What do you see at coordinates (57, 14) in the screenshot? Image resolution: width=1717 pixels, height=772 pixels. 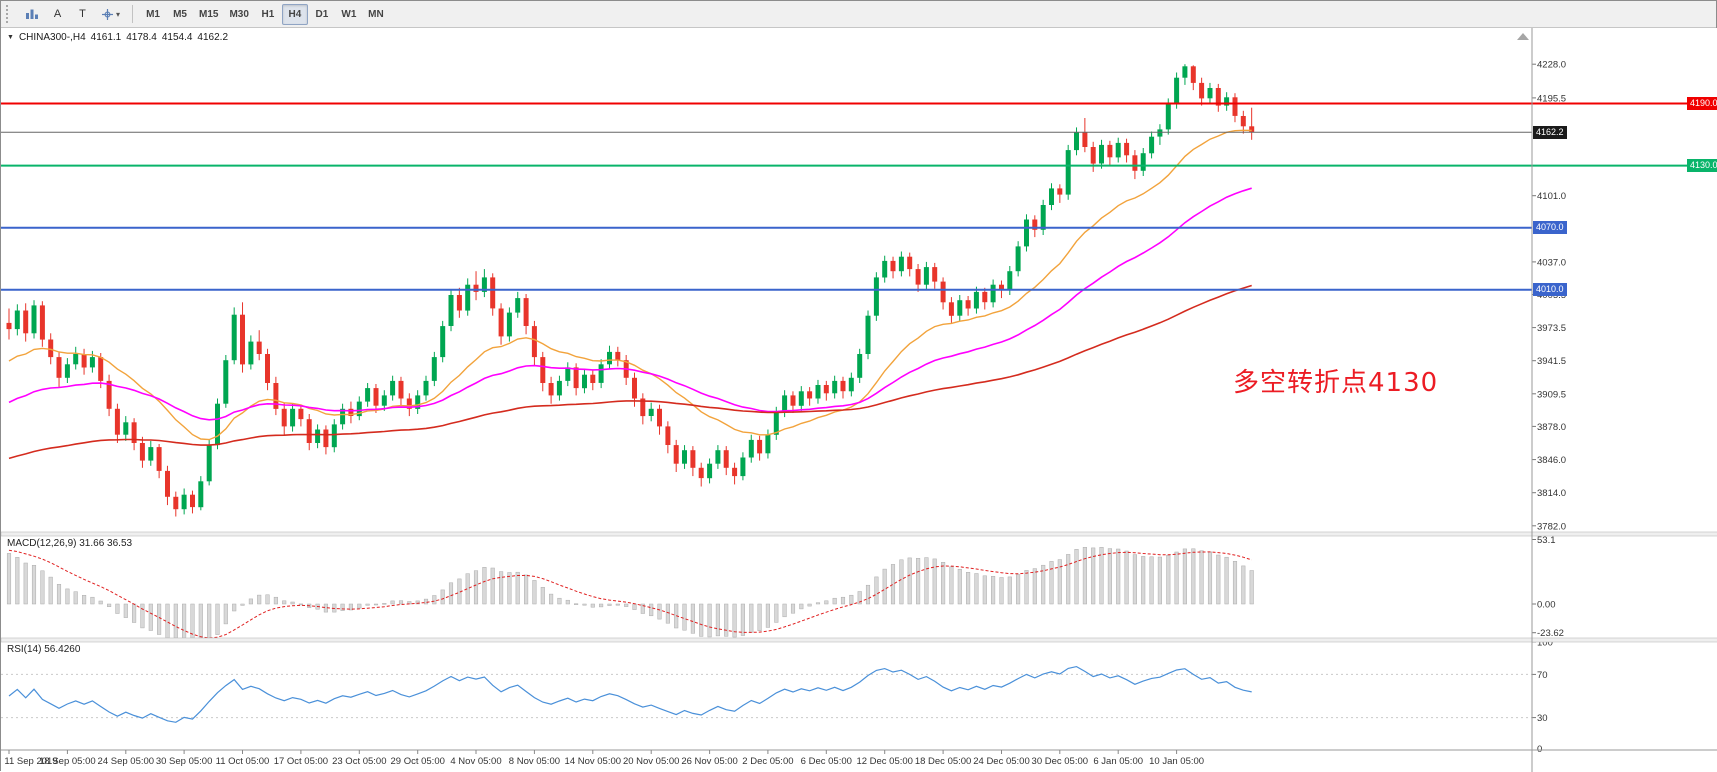 I see `text-tool-a-button: A` at bounding box center [57, 14].